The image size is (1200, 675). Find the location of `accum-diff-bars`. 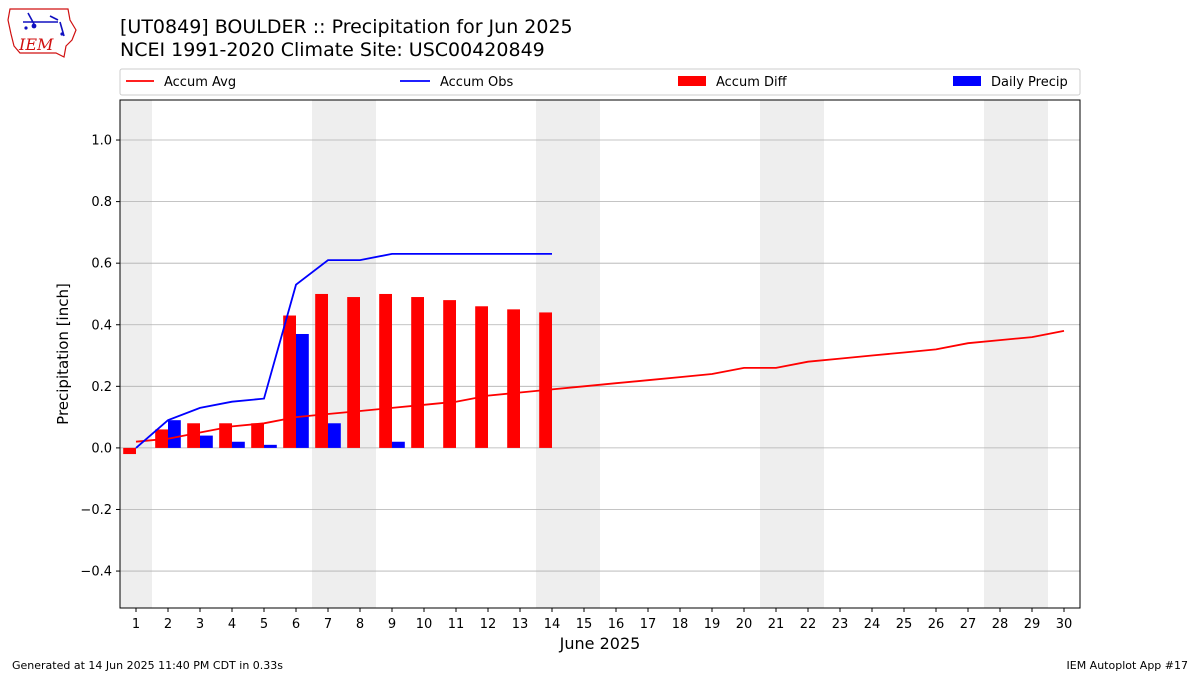

accum-diff-bars is located at coordinates (337, 374).